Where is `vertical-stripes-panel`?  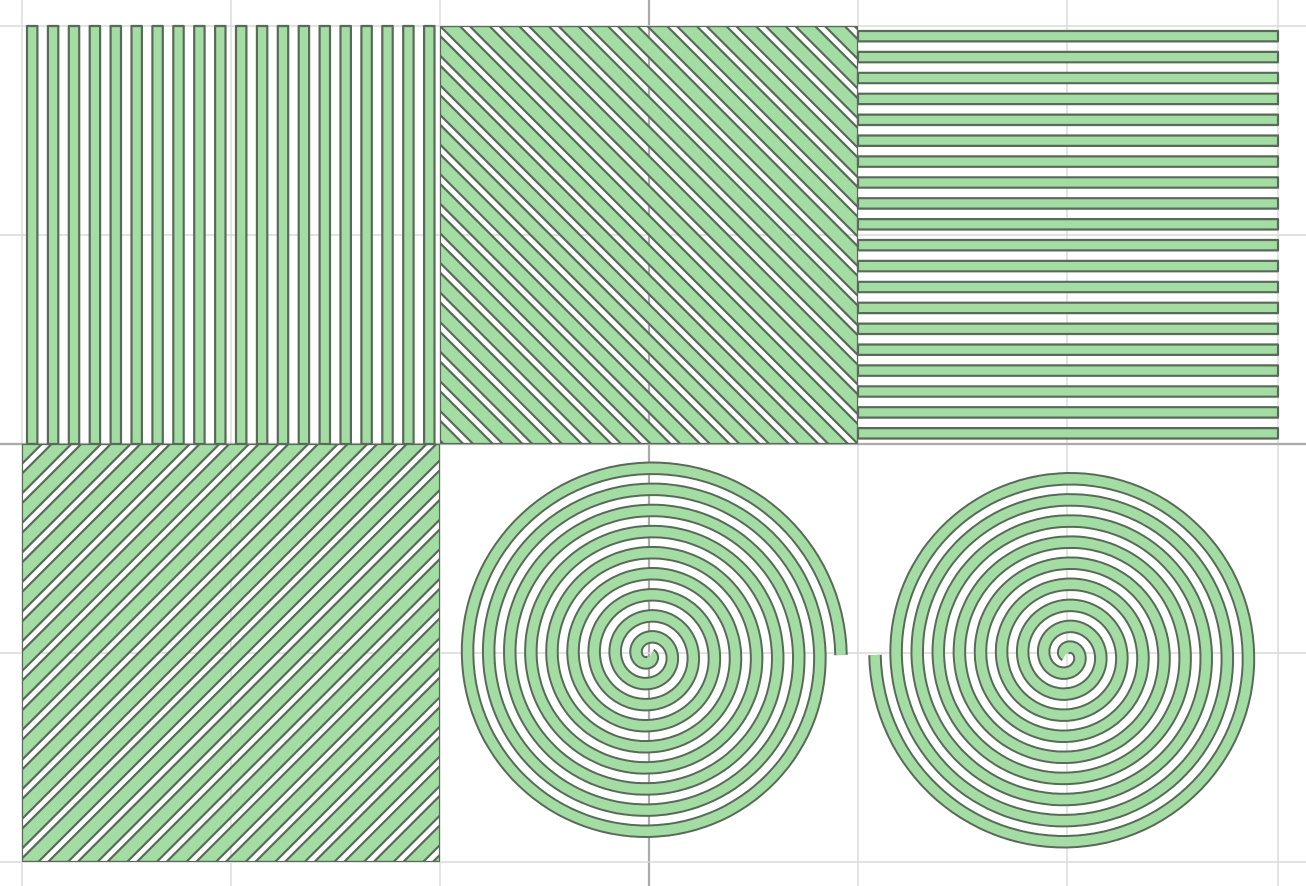
vertical-stripes-panel is located at coordinates (230, 235).